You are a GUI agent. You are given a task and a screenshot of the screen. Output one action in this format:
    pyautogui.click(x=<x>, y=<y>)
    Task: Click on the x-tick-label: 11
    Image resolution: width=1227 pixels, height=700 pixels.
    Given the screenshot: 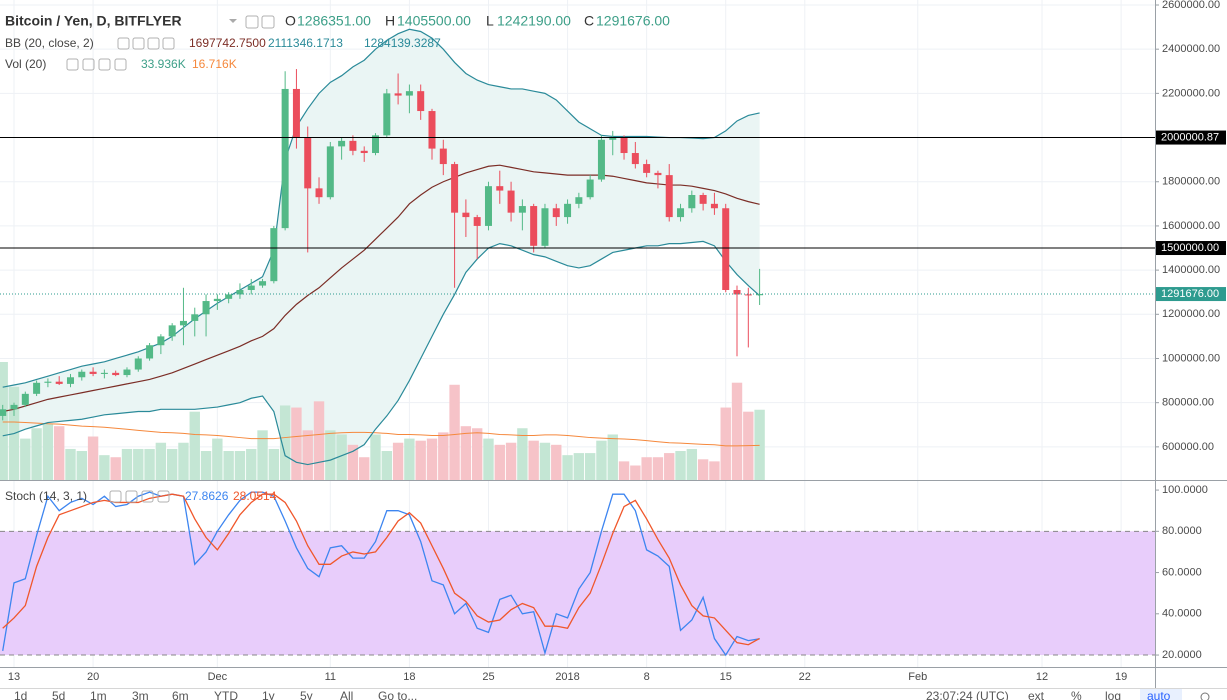 What is the action you would take?
    pyautogui.click(x=330, y=677)
    